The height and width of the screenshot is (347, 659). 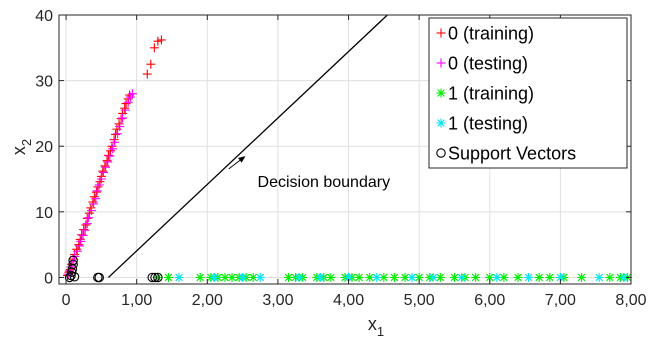 What do you see at coordinates (44, 16) in the screenshot?
I see `y-tick-label: 40` at bounding box center [44, 16].